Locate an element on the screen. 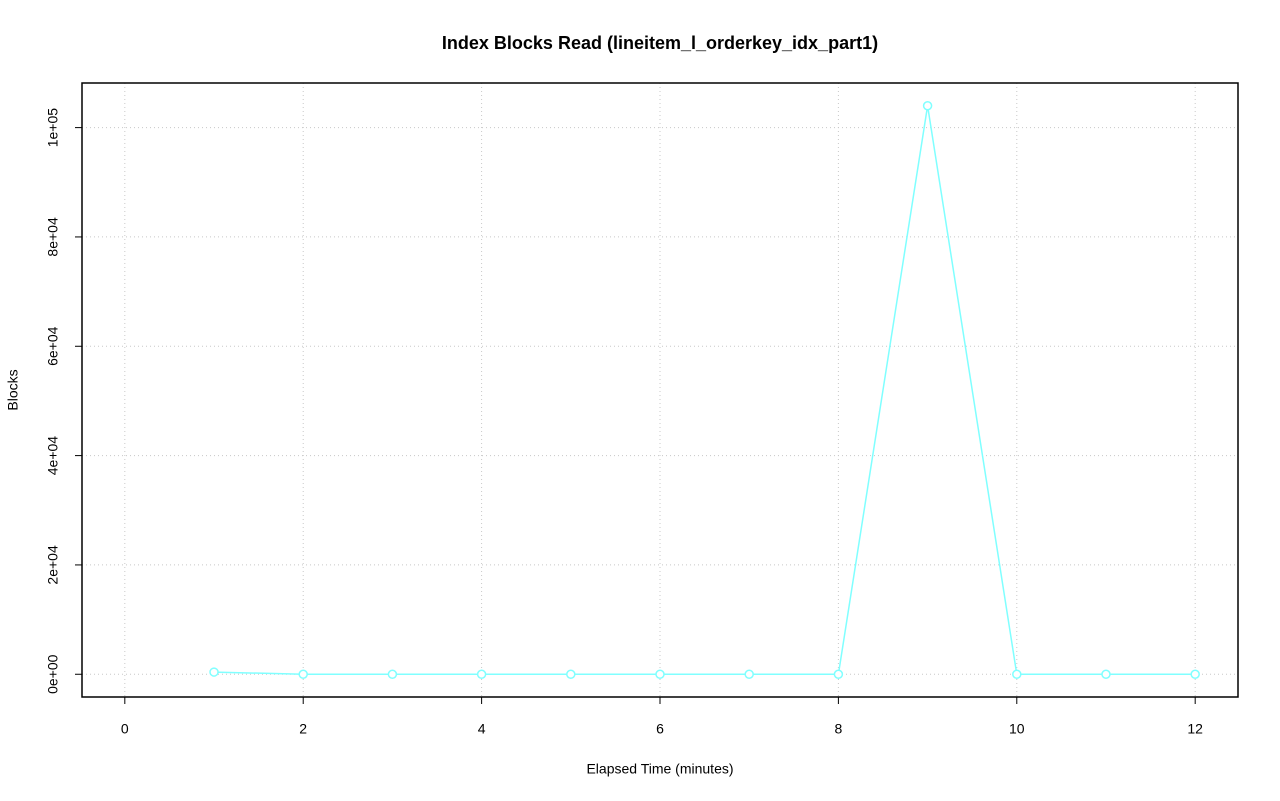 Image resolution: width=1280 pixels, height=801 pixels. y-tick-label: 6e+04 is located at coordinates (53, 346).